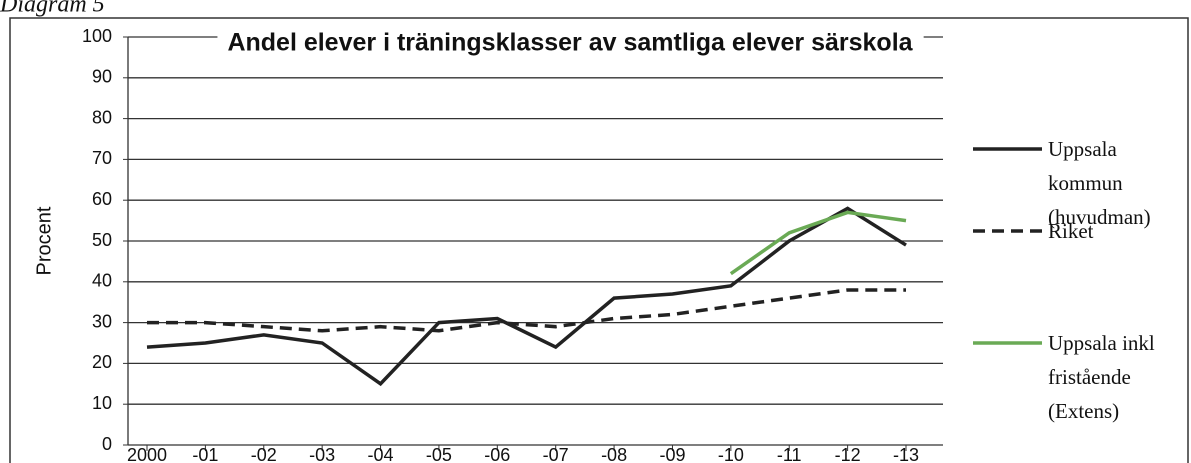 Image resolution: width=1191 pixels, height=463 pixels. I want to click on x-tick-label: -13, so click(906, 454).